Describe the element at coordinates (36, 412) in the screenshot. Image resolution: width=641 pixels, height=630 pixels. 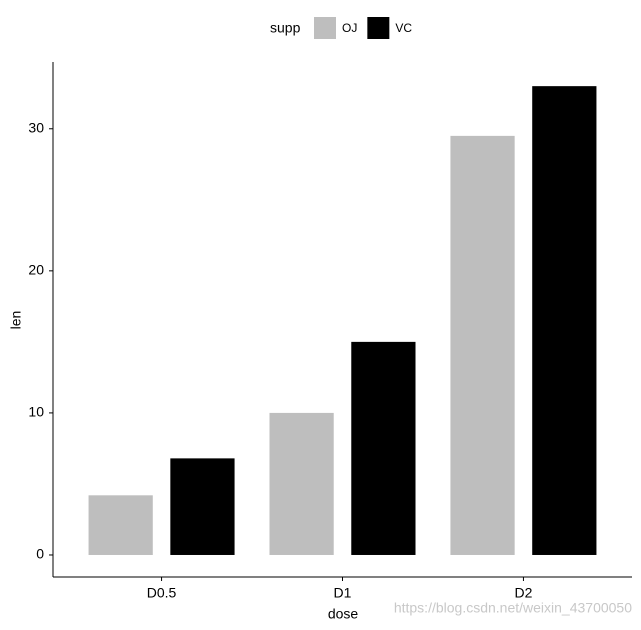
I see `y-tick-label: 10` at that location.